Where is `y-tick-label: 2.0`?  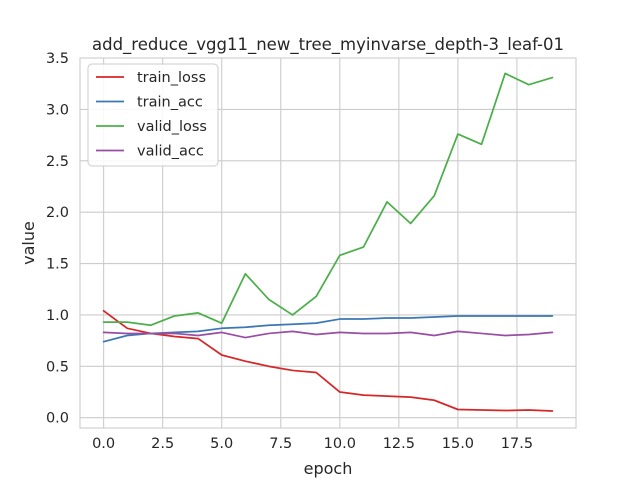
y-tick-label: 2.0 is located at coordinates (57, 213).